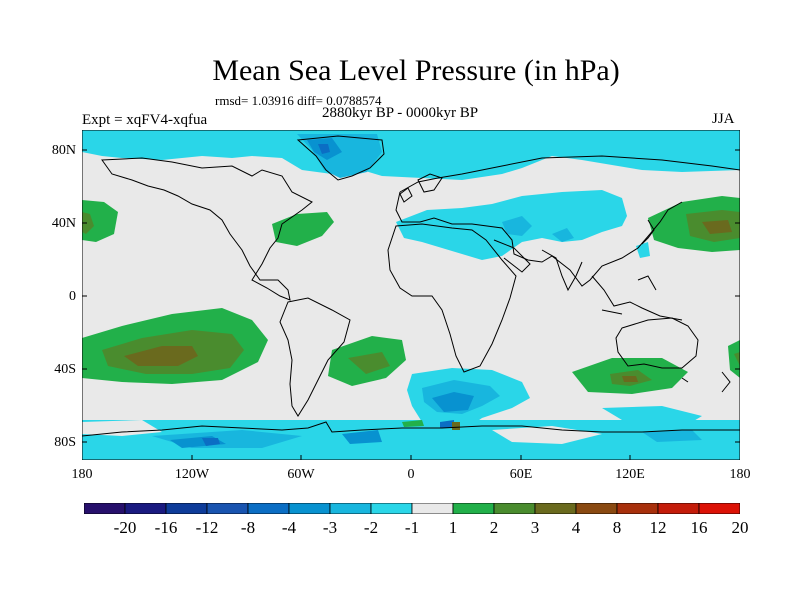 Image resolution: width=800 pixels, height=600 pixels. Describe the element at coordinates (207, 527) in the screenshot. I see `colorbar-label: -12` at that location.